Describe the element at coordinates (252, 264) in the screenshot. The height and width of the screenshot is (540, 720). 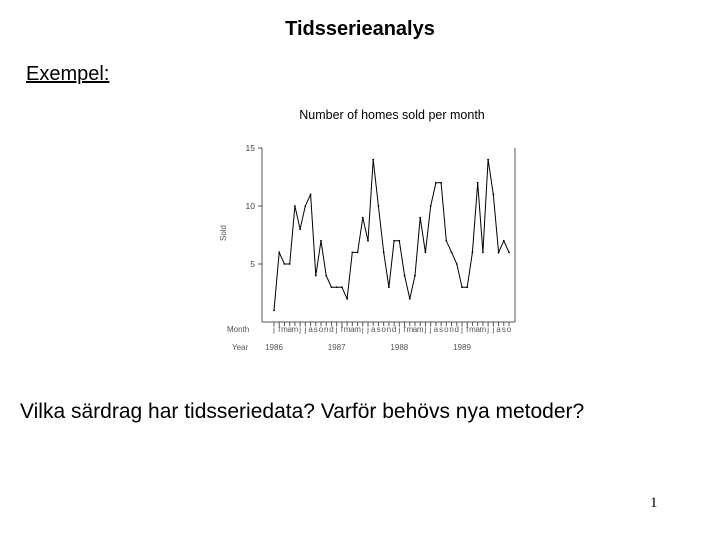
I see `y-tick-label: 5` at that location.